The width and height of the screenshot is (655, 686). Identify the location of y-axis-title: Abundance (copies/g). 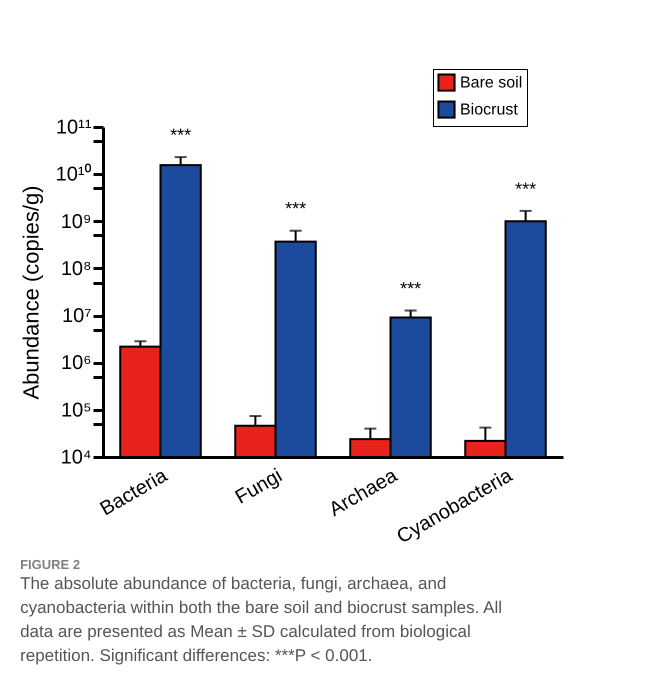
(31, 292).